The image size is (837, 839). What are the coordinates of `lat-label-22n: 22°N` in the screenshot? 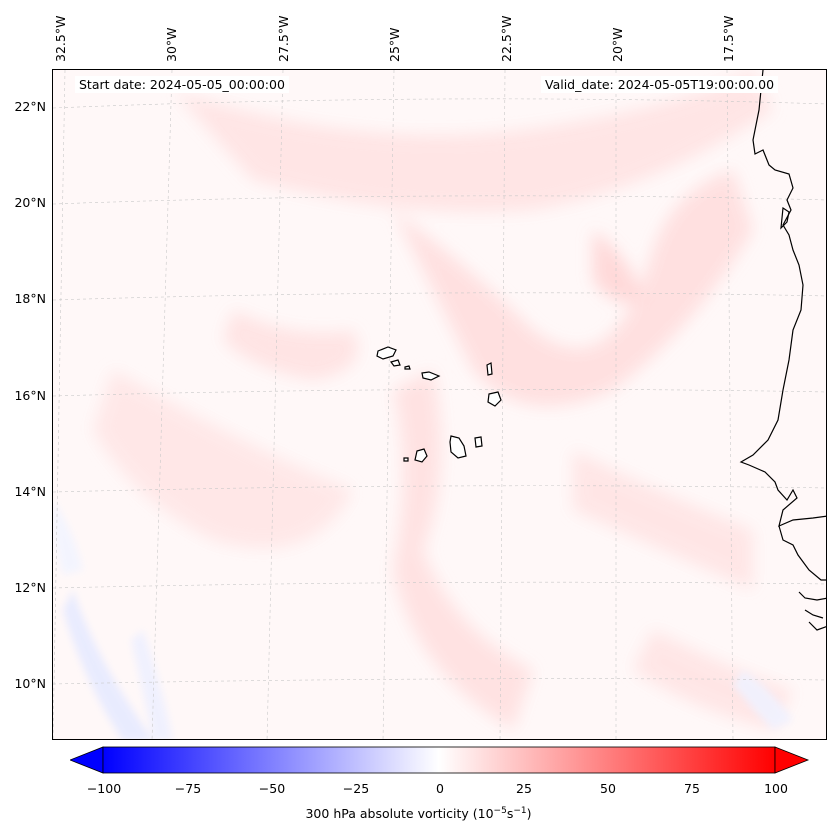 It's located at (30, 106).